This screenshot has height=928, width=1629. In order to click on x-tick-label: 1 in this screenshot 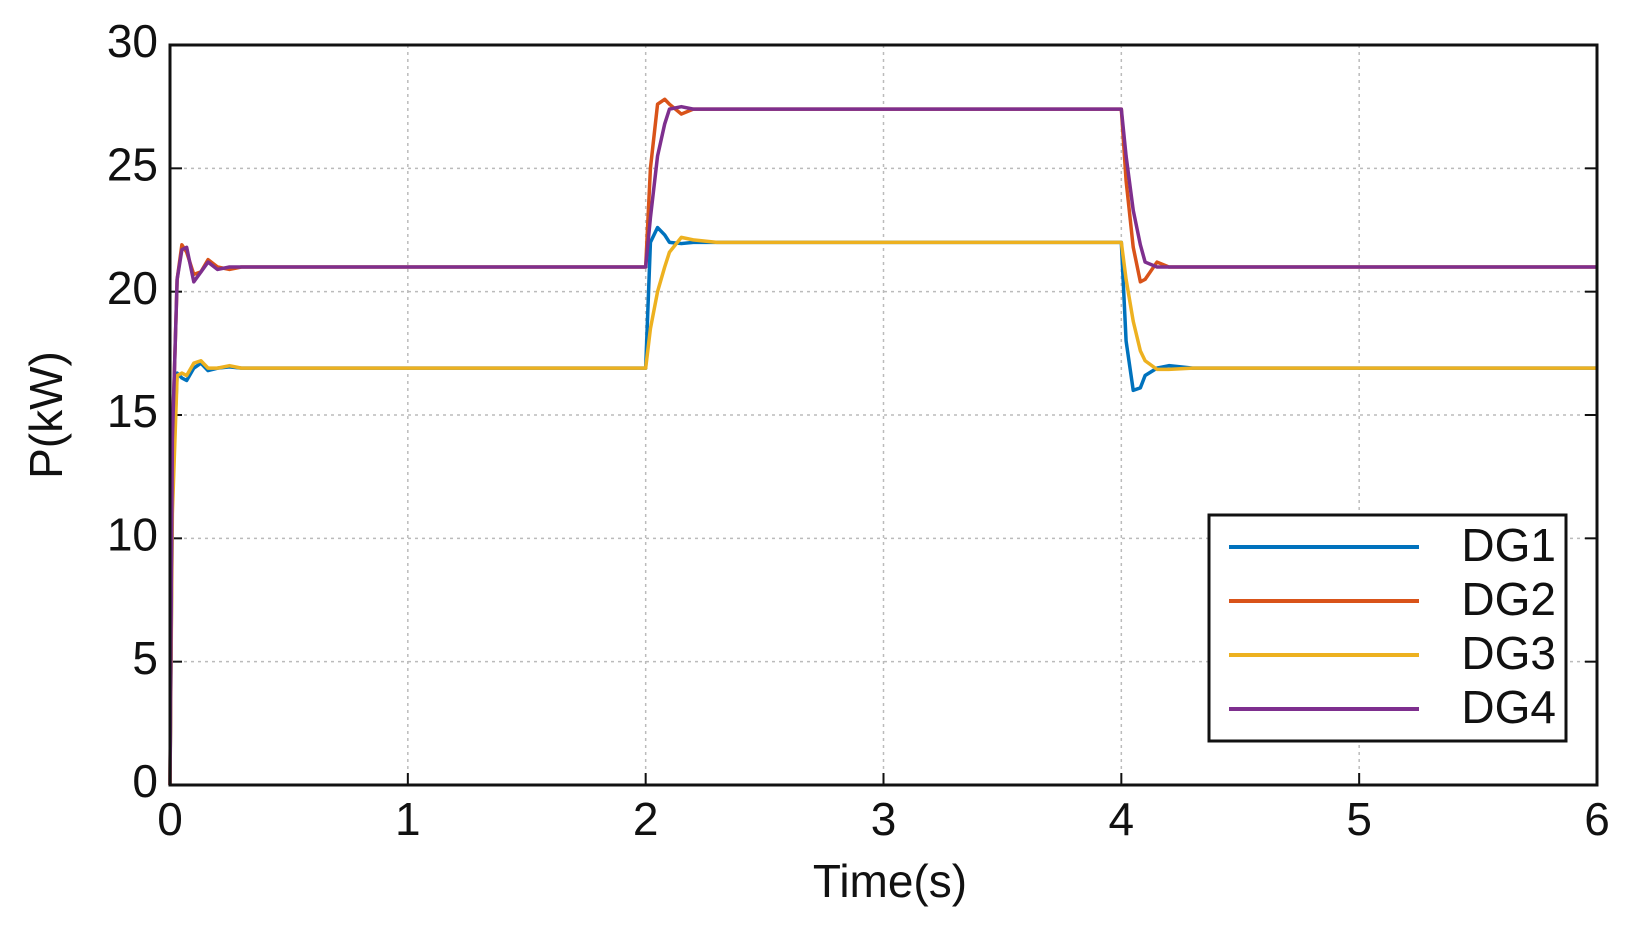, I will do `click(408, 819)`.